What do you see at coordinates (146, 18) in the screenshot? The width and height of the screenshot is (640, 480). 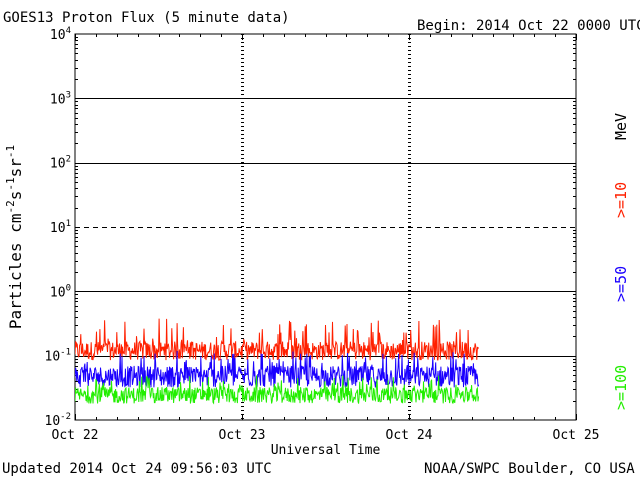 I see `chart-title: GOES13 Proton Flux (5 minute data)` at bounding box center [146, 18].